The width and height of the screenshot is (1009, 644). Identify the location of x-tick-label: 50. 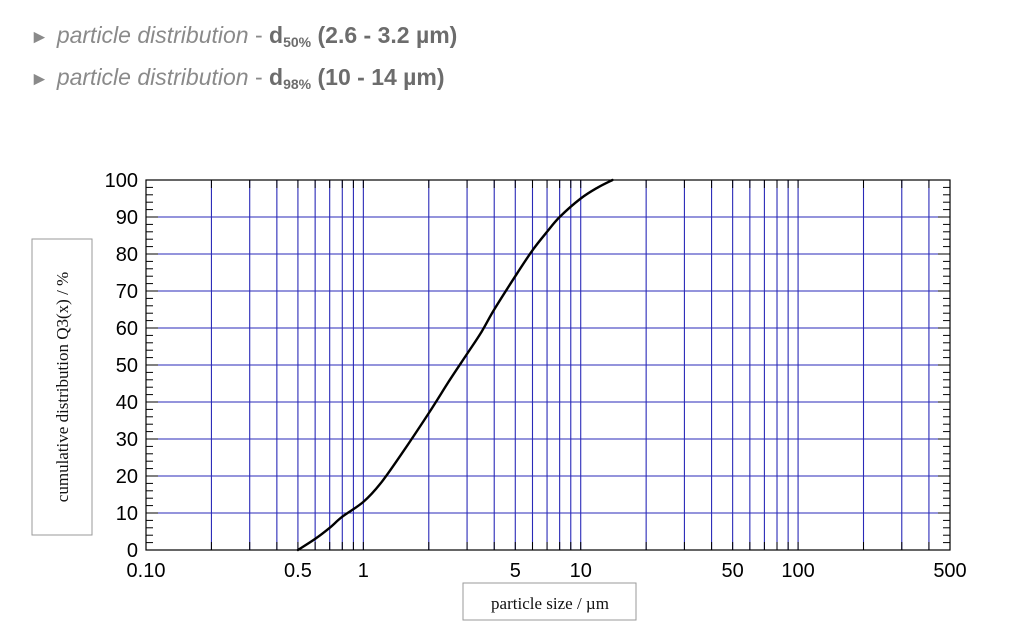
(733, 571).